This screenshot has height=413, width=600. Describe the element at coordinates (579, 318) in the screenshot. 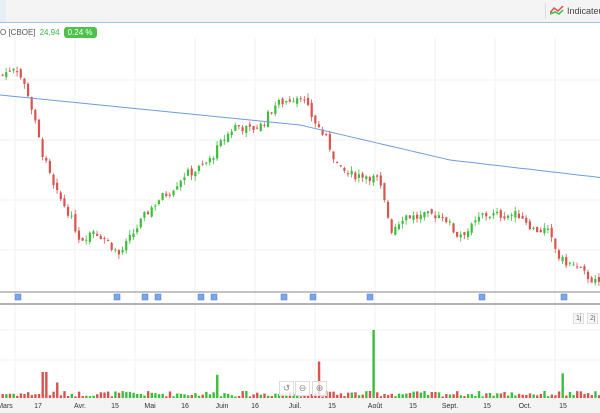

I see `range-1j-button: 1j` at that location.